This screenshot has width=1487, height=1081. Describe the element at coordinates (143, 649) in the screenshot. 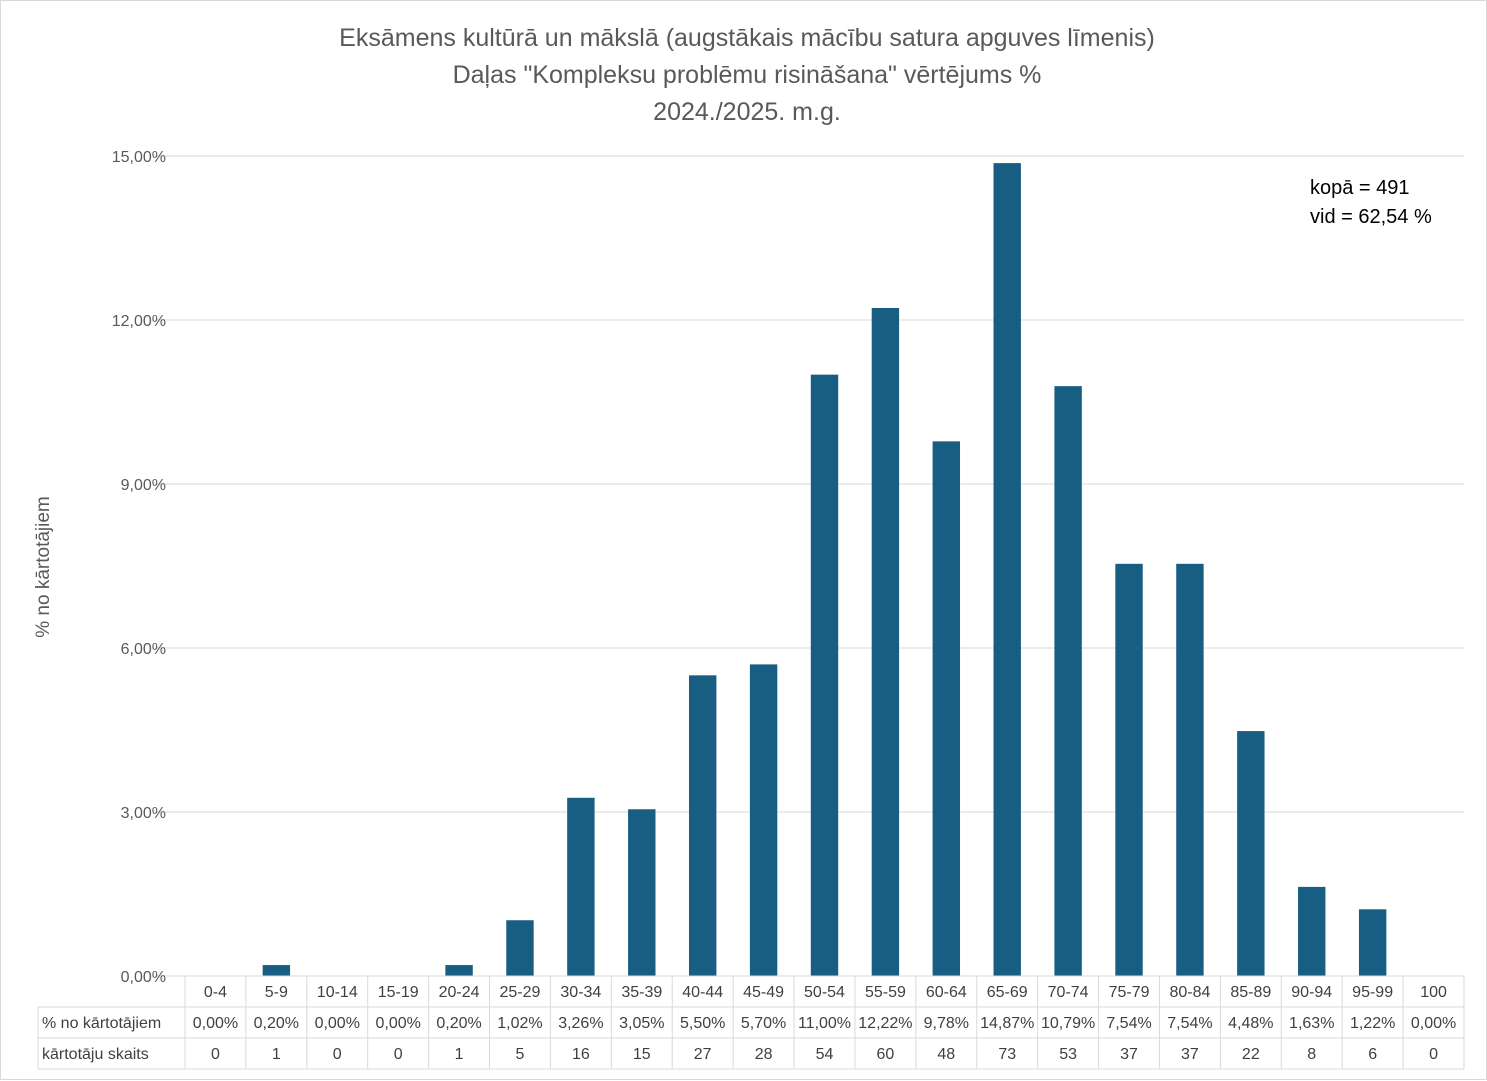

I see `y-tick-label: 6,00%` at that location.